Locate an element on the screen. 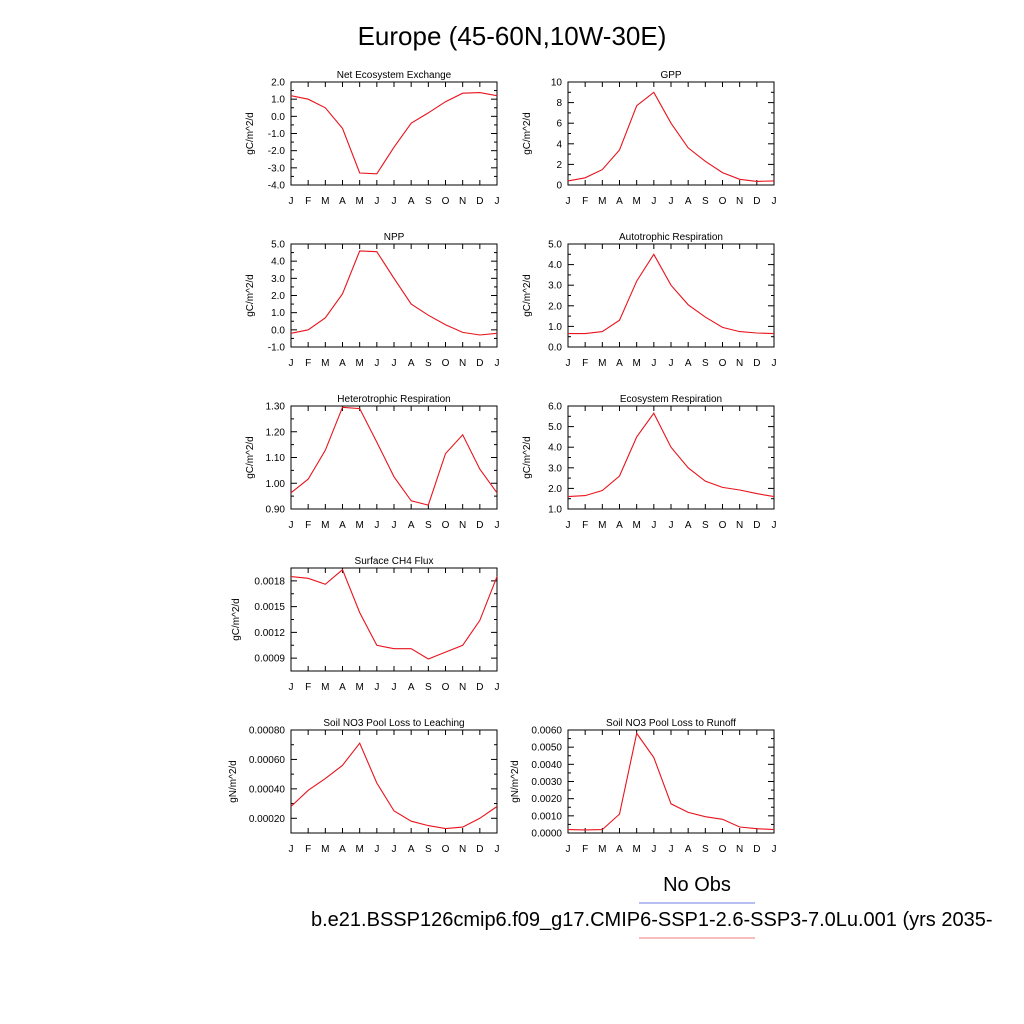  y-tick-label: 1.00 is located at coordinates (276, 484).